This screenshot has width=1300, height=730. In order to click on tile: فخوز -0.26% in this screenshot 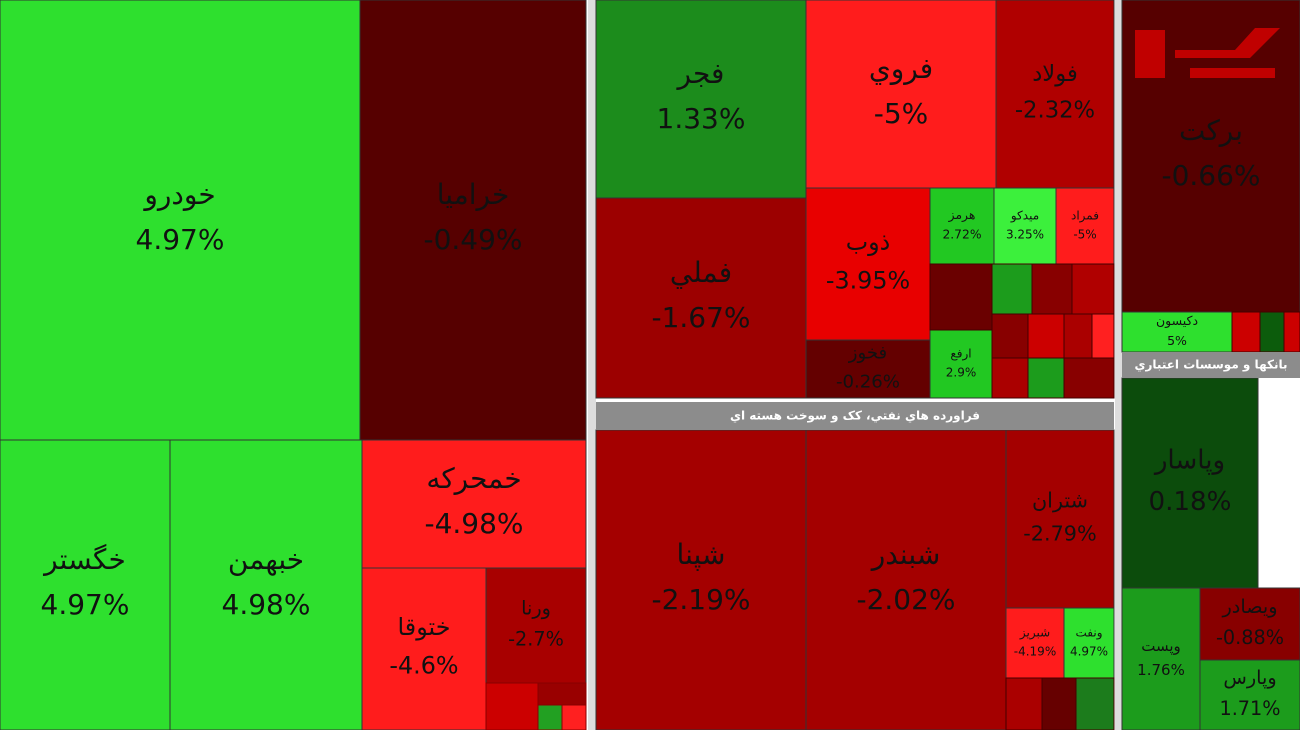, I will do `click(868, 369)`.